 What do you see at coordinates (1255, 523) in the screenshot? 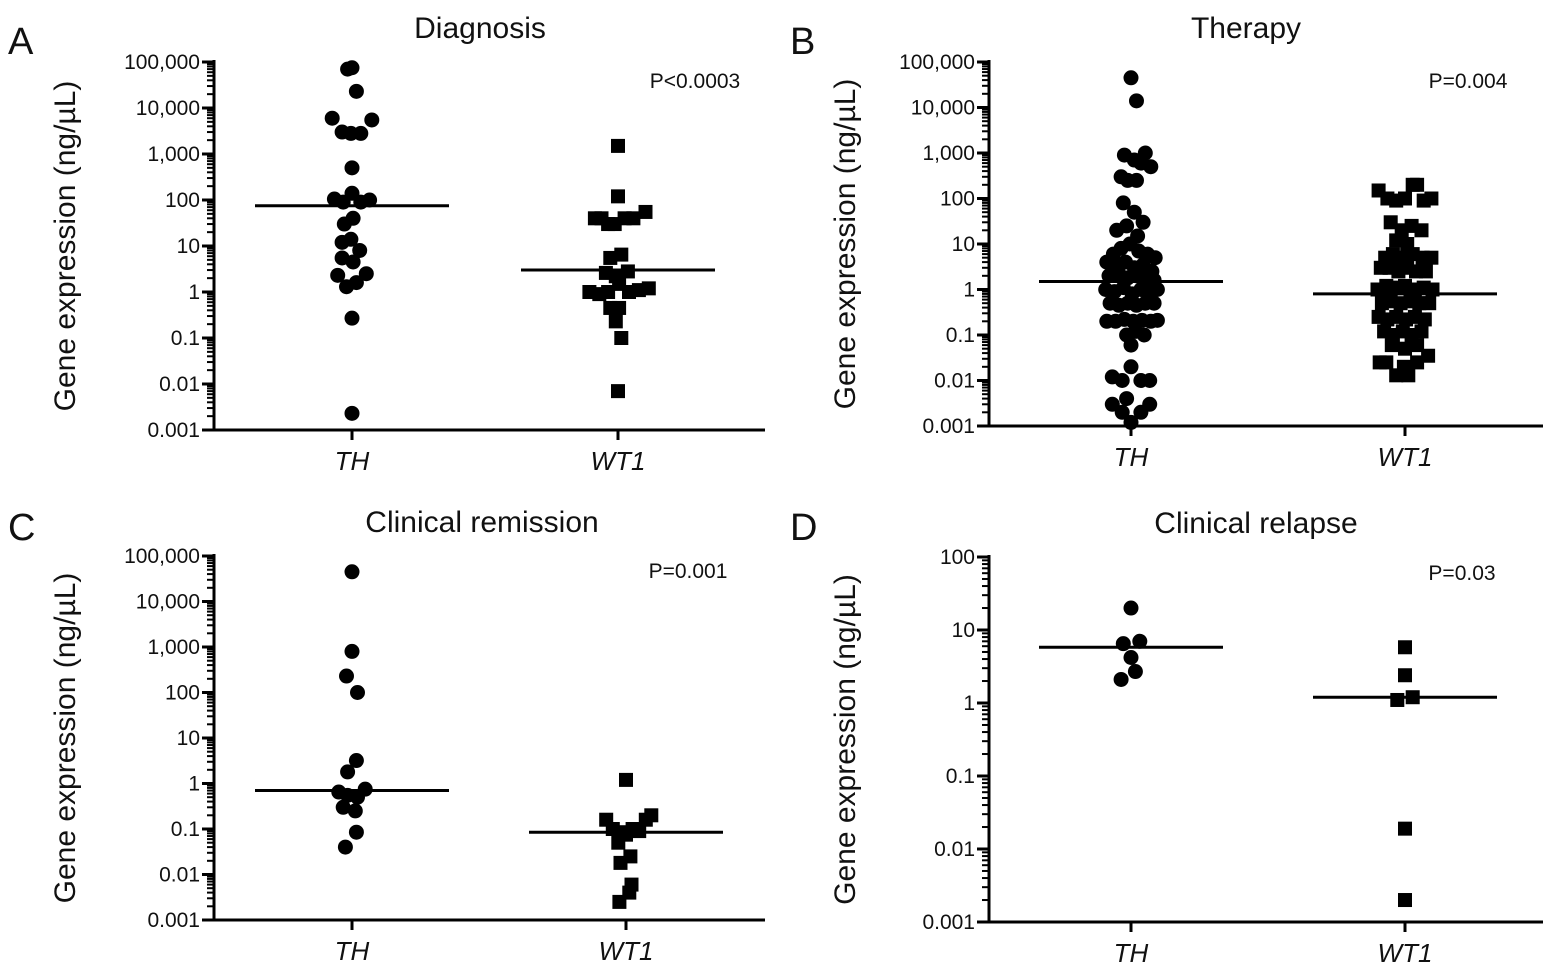
I see `chart-title: Clinical relapse` at bounding box center [1255, 523].